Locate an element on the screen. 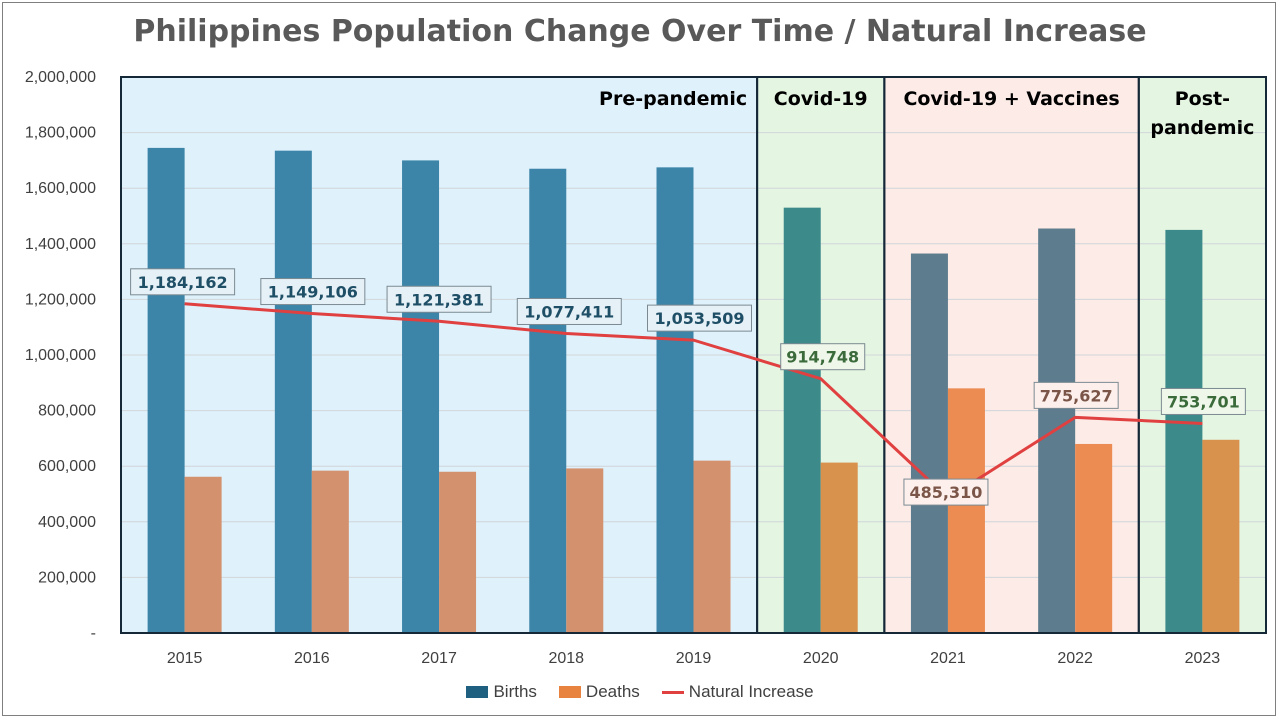 The height and width of the screenshot is (720, 1280). legend-label-births: Births is located at coordinates (515, 691).